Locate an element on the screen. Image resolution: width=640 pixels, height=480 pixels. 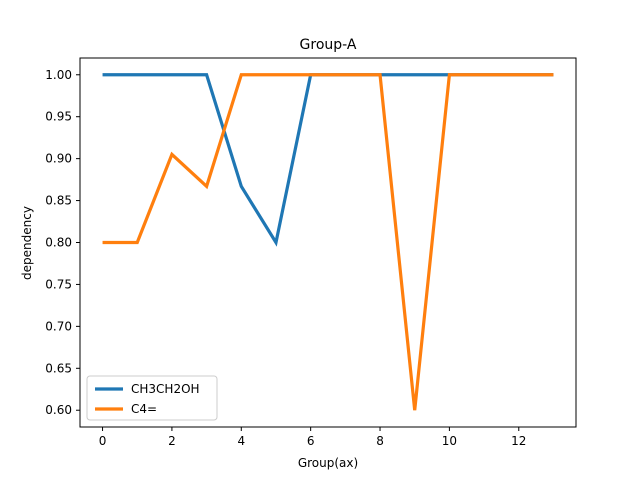
x-tick-label: 6 is located at coordinates (311, 441).